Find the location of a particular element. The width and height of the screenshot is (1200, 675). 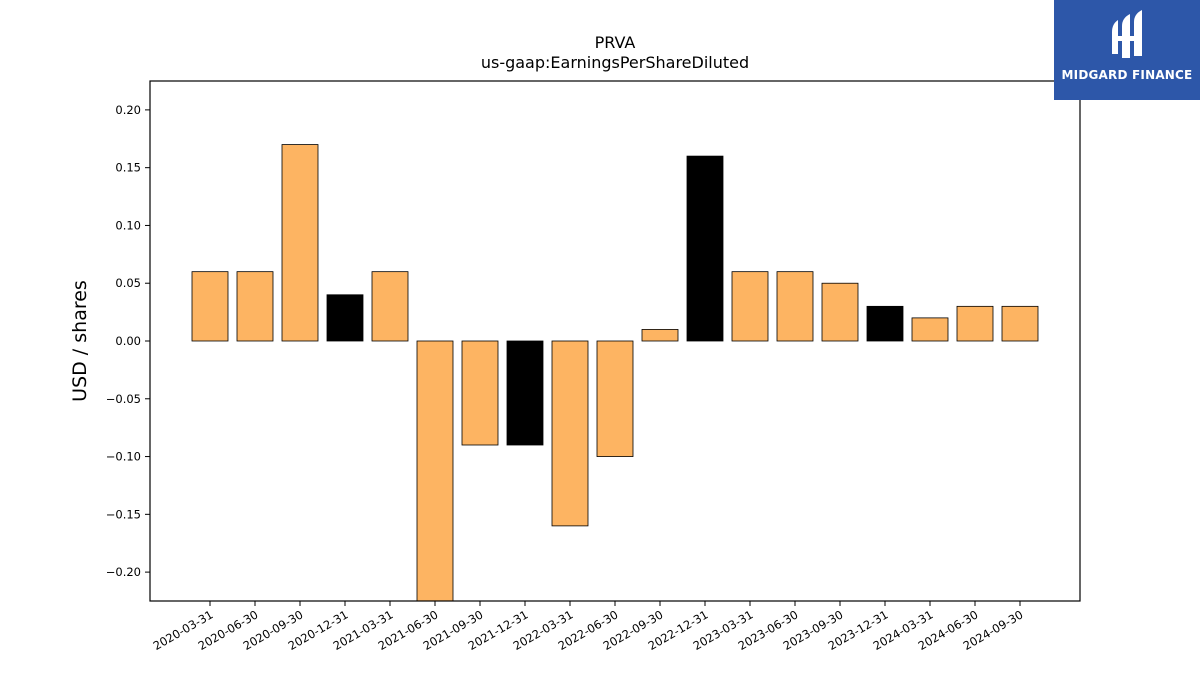

midgard-finance-logo: MIDGARD FINANCE is located at coordinates (1127, 50).